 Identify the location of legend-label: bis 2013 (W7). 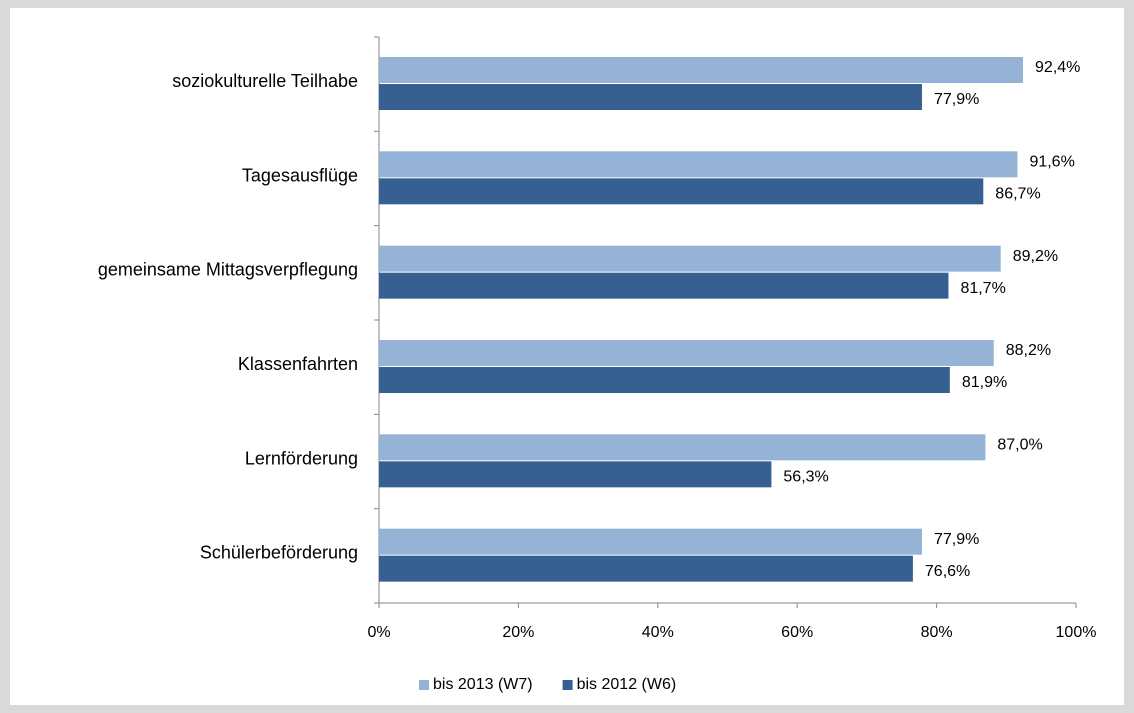
(483, 684).